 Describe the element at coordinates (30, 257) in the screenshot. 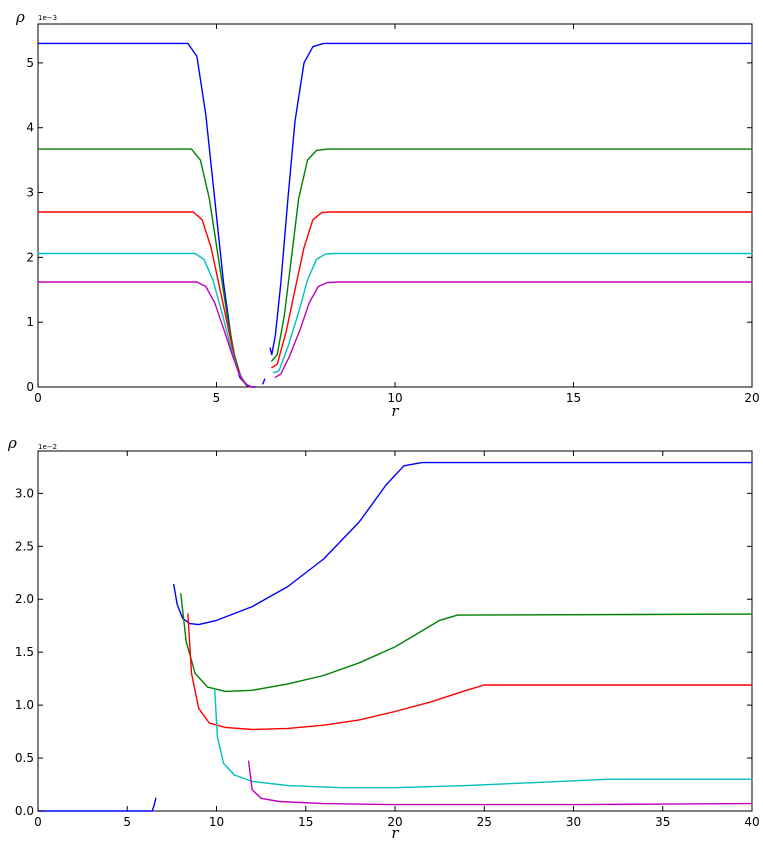

I see `y-tick-label: 2` at that location.